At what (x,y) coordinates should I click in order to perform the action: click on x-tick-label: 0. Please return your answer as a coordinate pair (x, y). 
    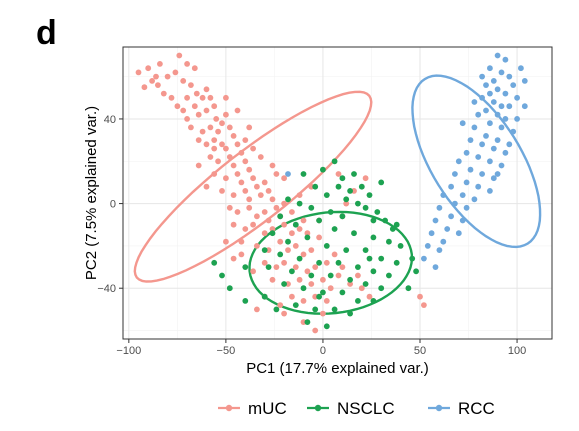
    Looking at the image, I should click on (323, 351).